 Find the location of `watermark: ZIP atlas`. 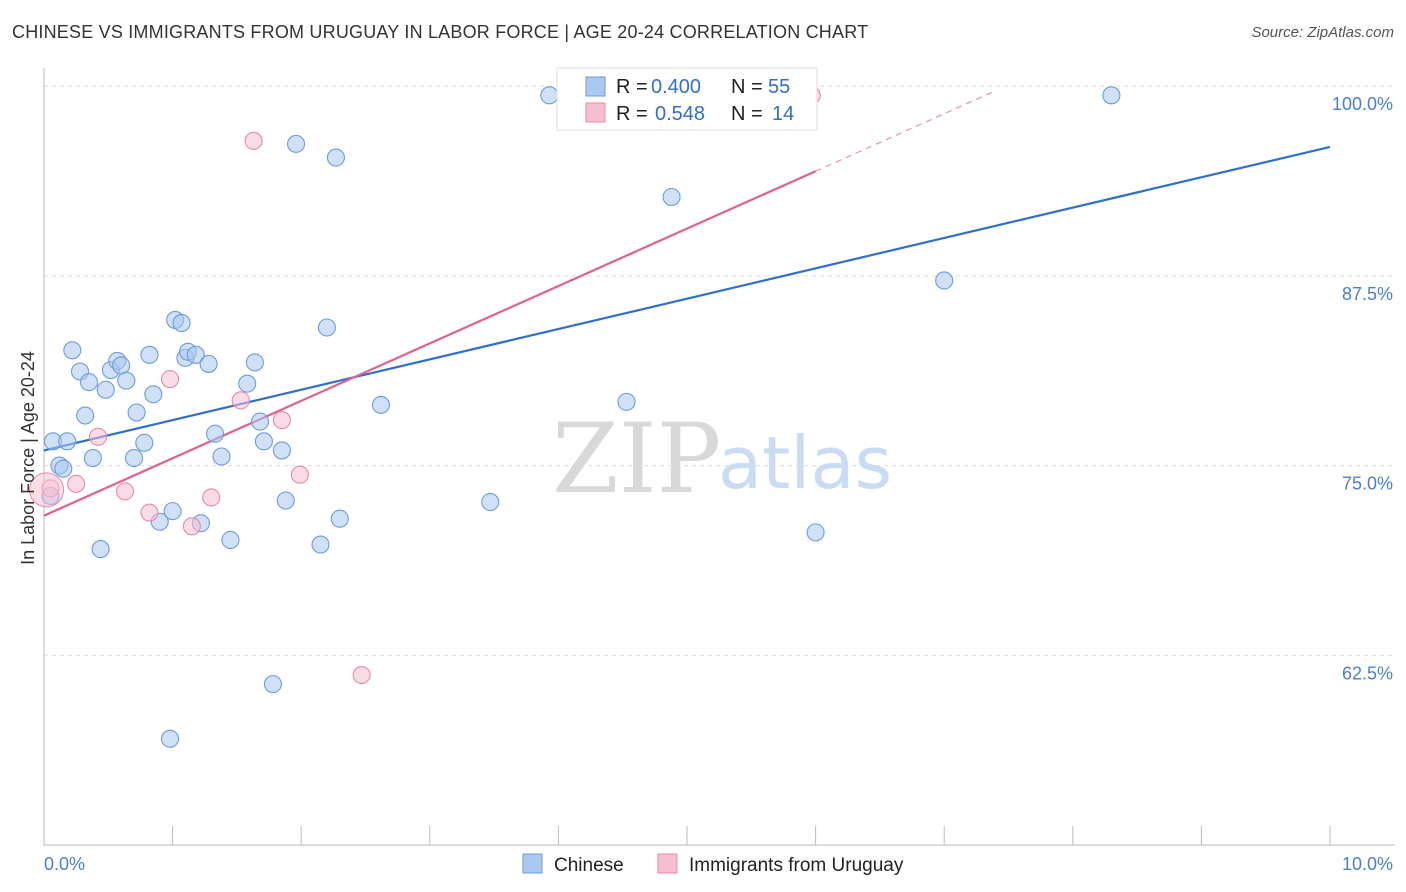

watermark: ZIP atlas is located at coordinates (722, 459).